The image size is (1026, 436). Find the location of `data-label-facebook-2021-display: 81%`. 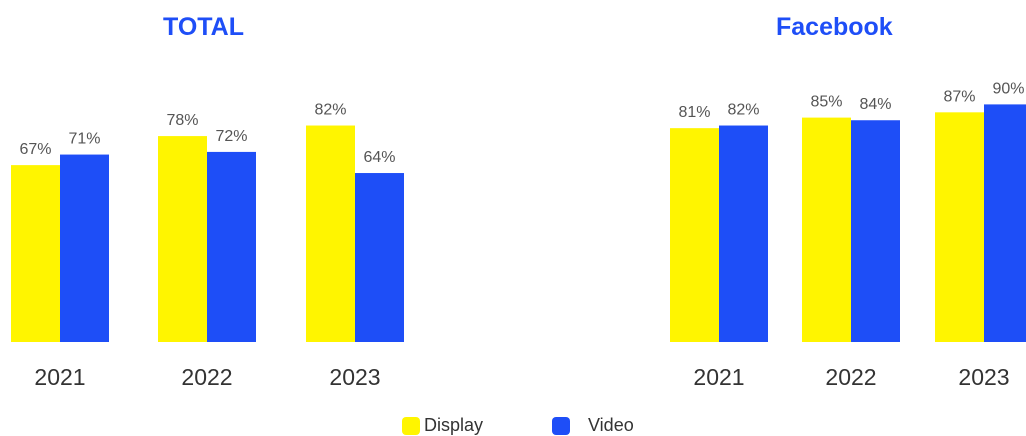

data-label-facebook-2021-display: 81% is located at coordinates (694, 112).